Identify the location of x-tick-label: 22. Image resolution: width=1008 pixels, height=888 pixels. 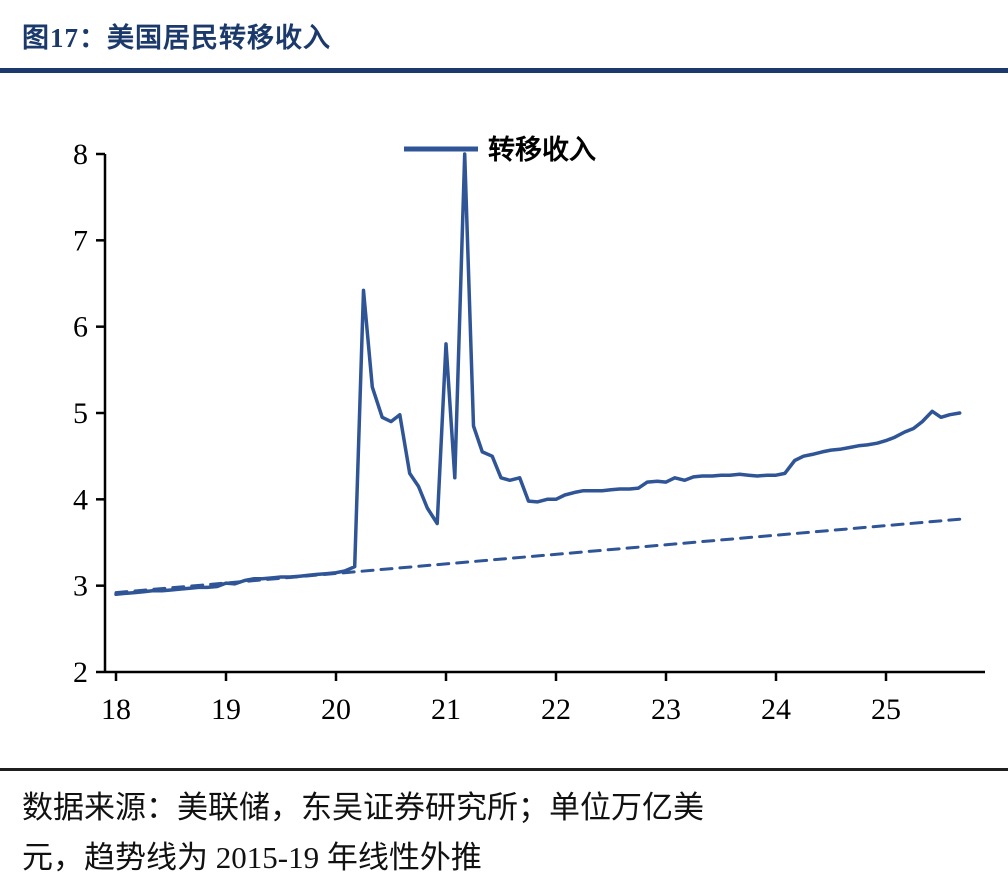
(556, 709).